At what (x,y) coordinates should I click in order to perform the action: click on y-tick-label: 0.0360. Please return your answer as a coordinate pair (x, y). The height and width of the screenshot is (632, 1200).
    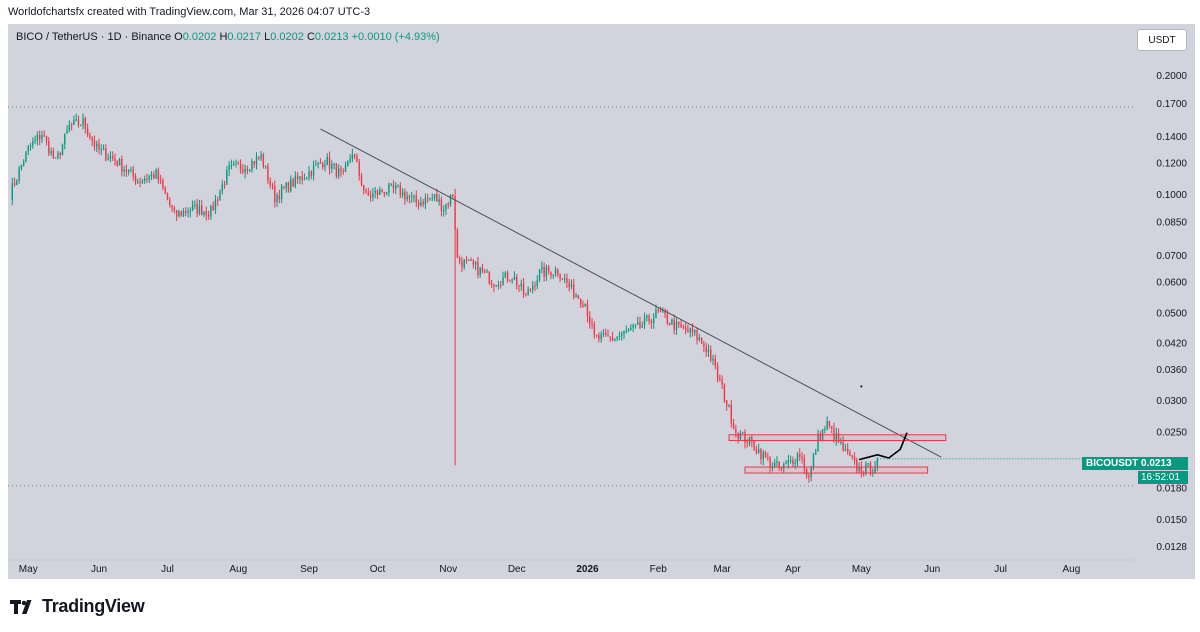
    Looking at the image, I should click on (1171, 370).